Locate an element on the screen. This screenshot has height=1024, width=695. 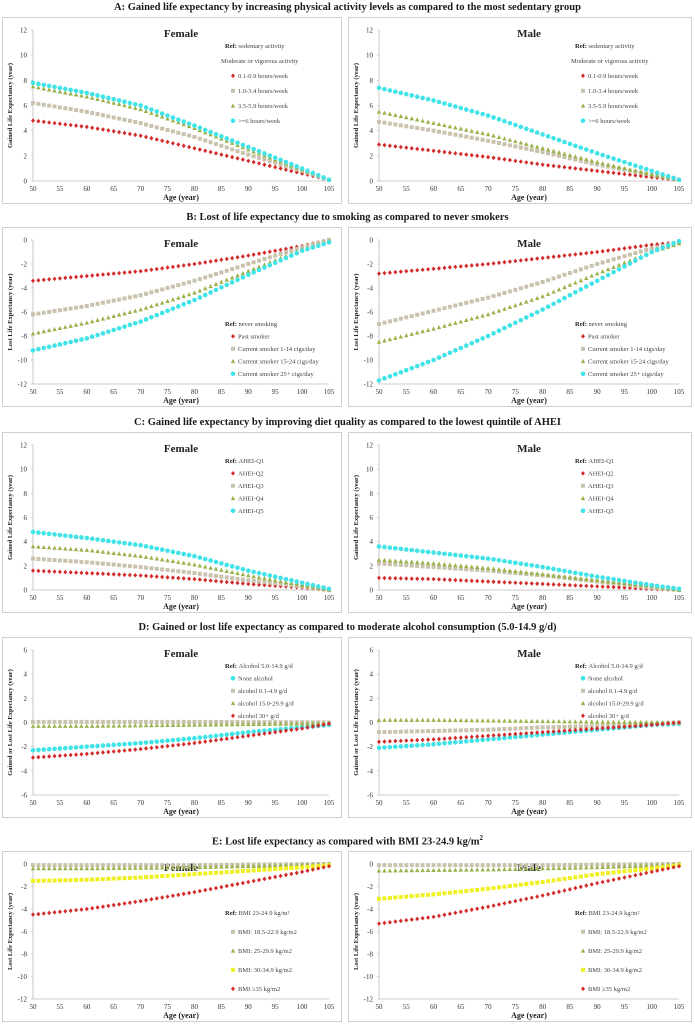
y-tick-label: -4 is located at coordinates (24, 289).